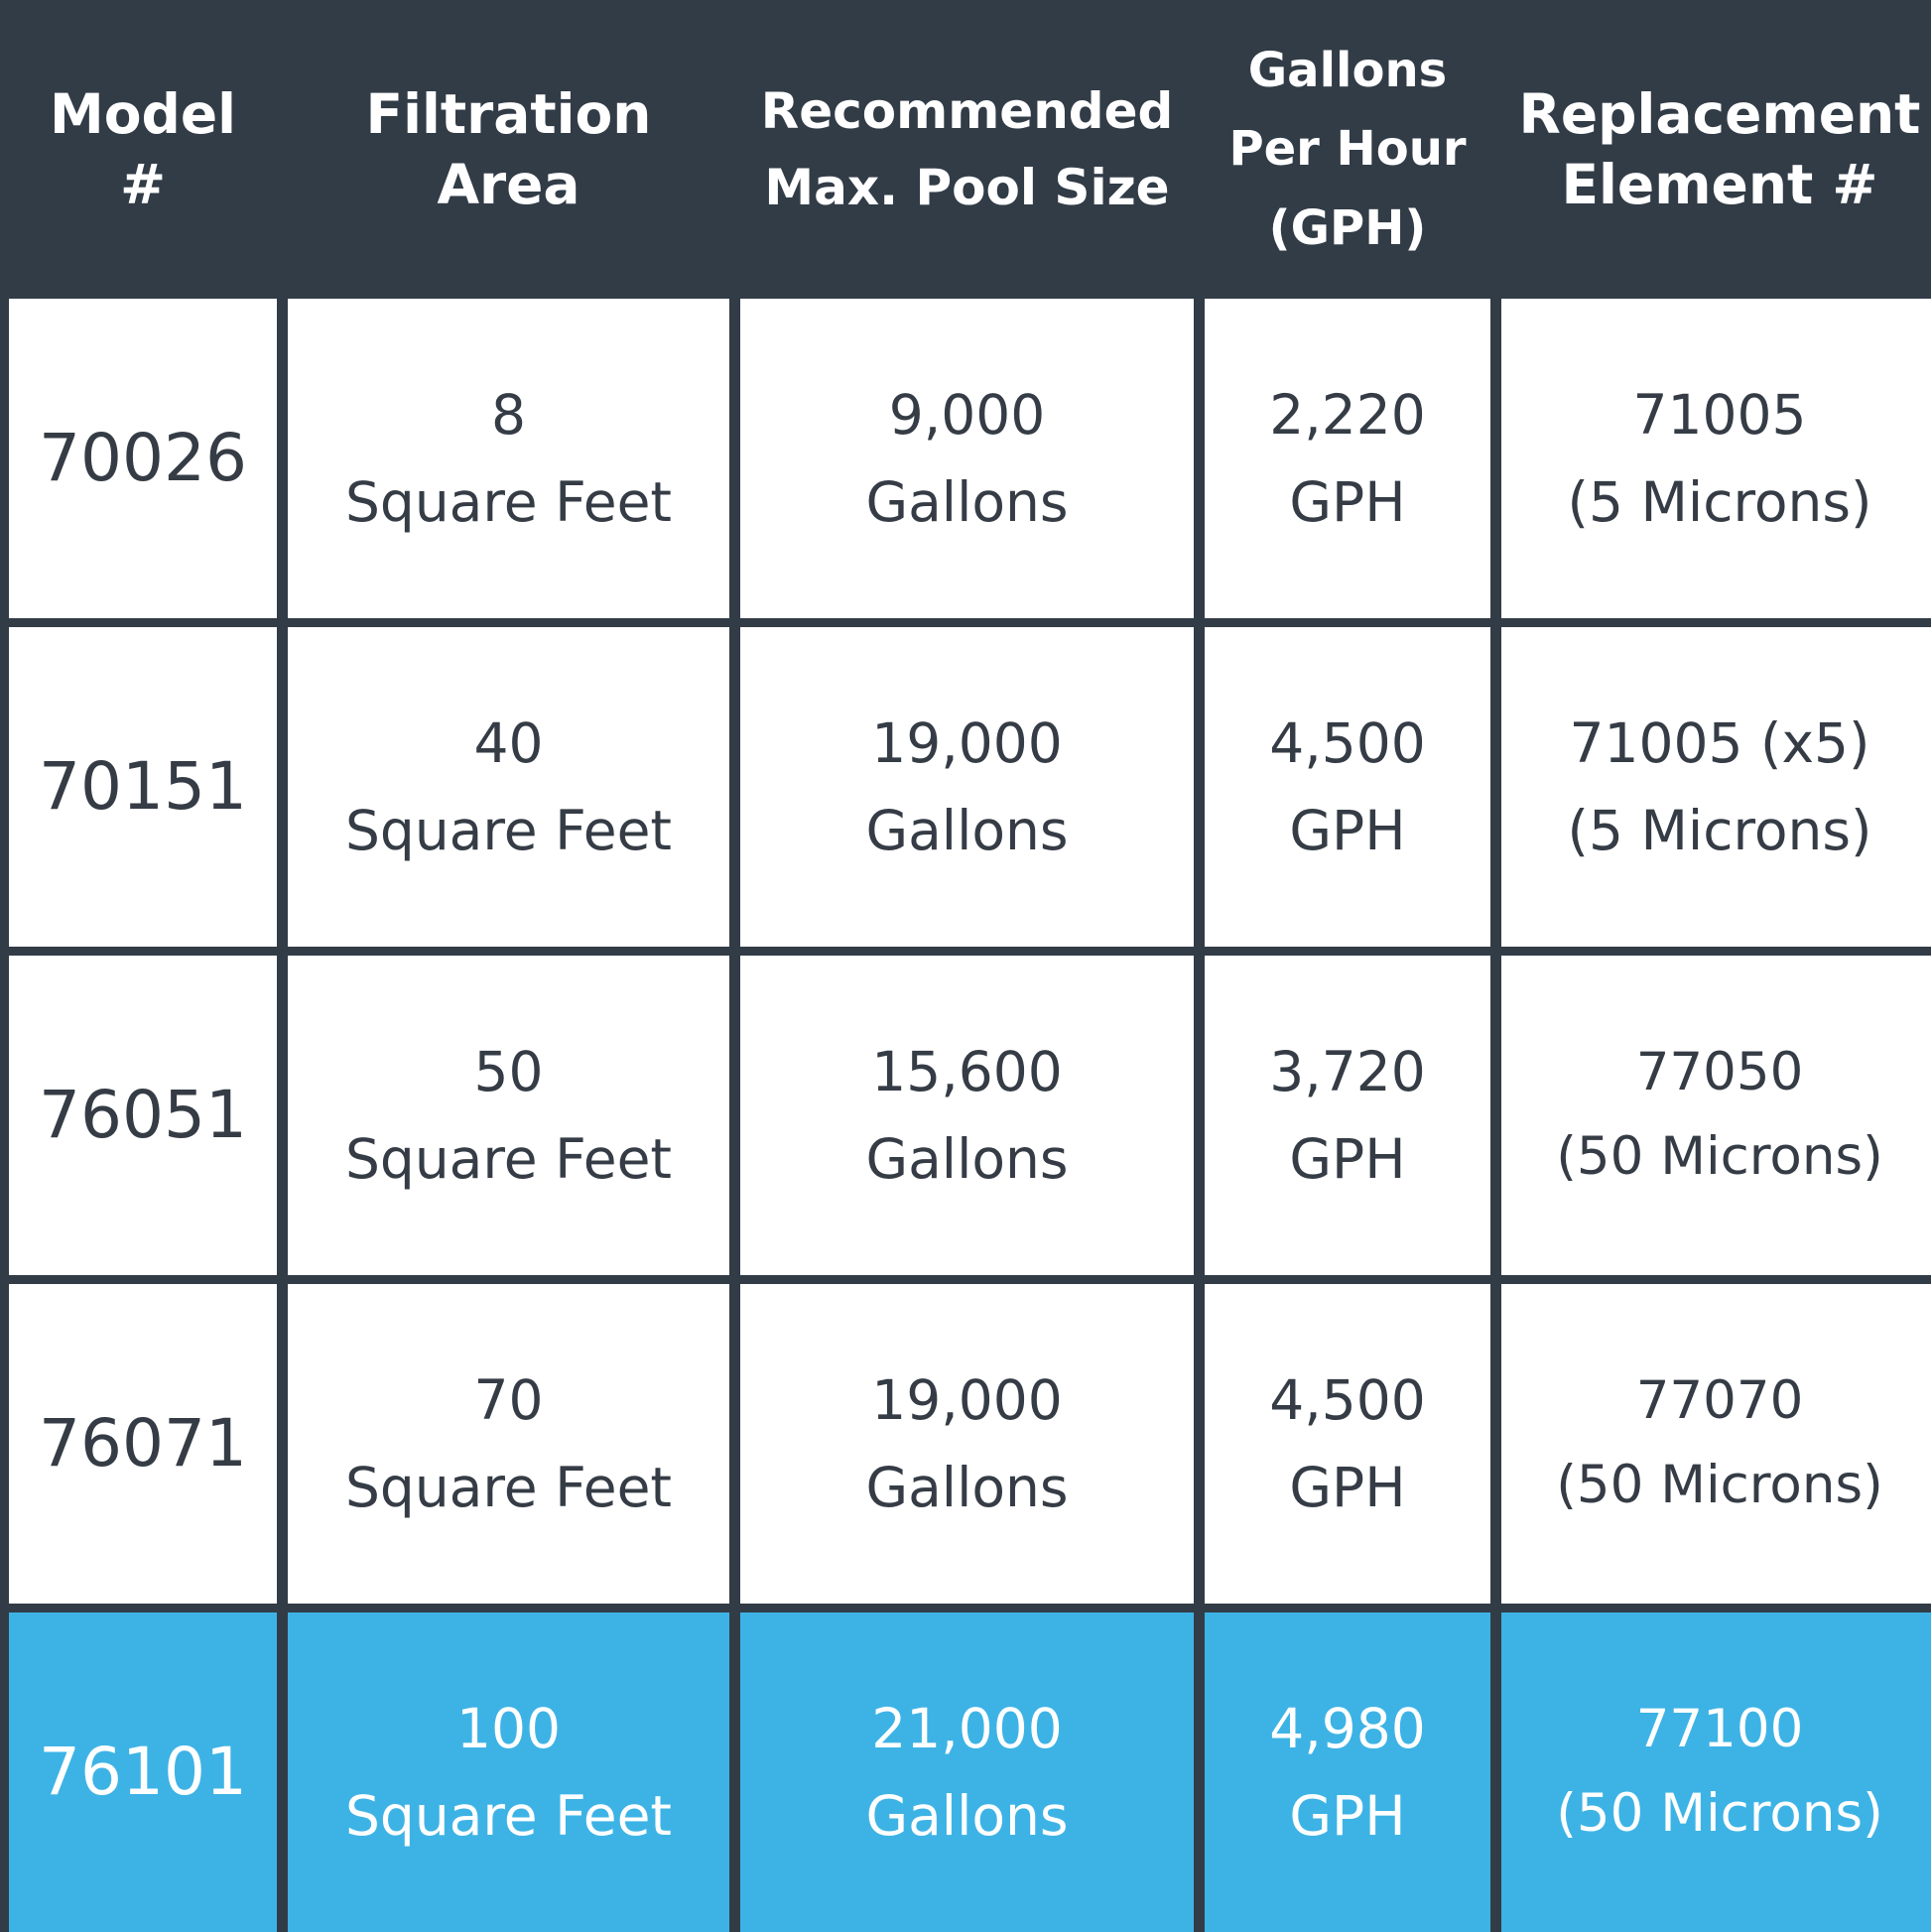 This screenshot has height=1932, width=1931. I want to click on cell-text: 4,980 GPH, so click(1347, 1773).